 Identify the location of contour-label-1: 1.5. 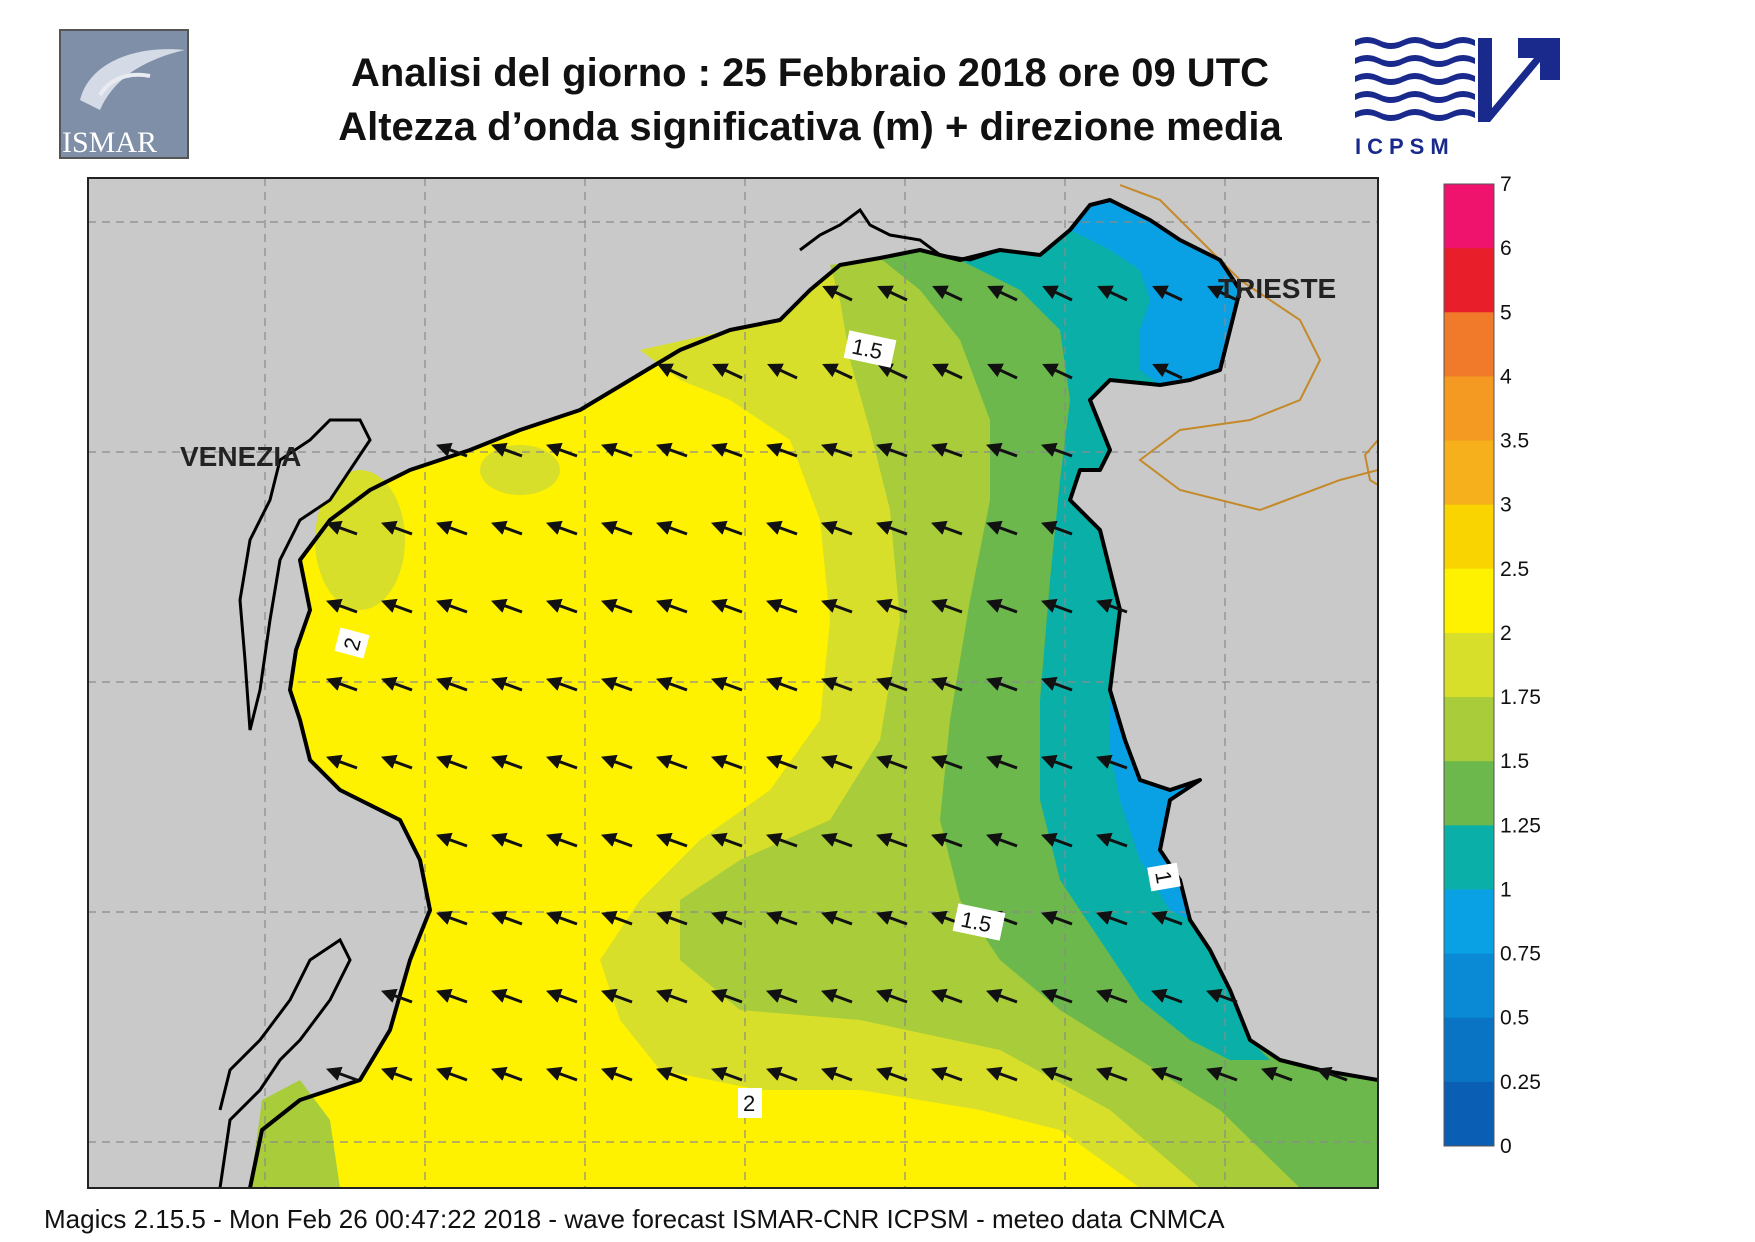
(870, 349).